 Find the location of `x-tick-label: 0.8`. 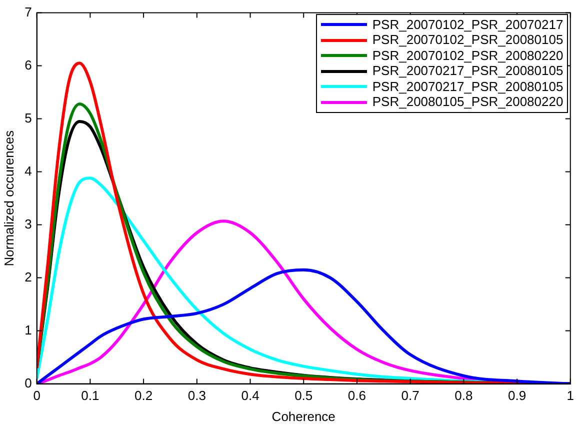

x-tick-label: 0.8 is located at coordinates (463, 396).